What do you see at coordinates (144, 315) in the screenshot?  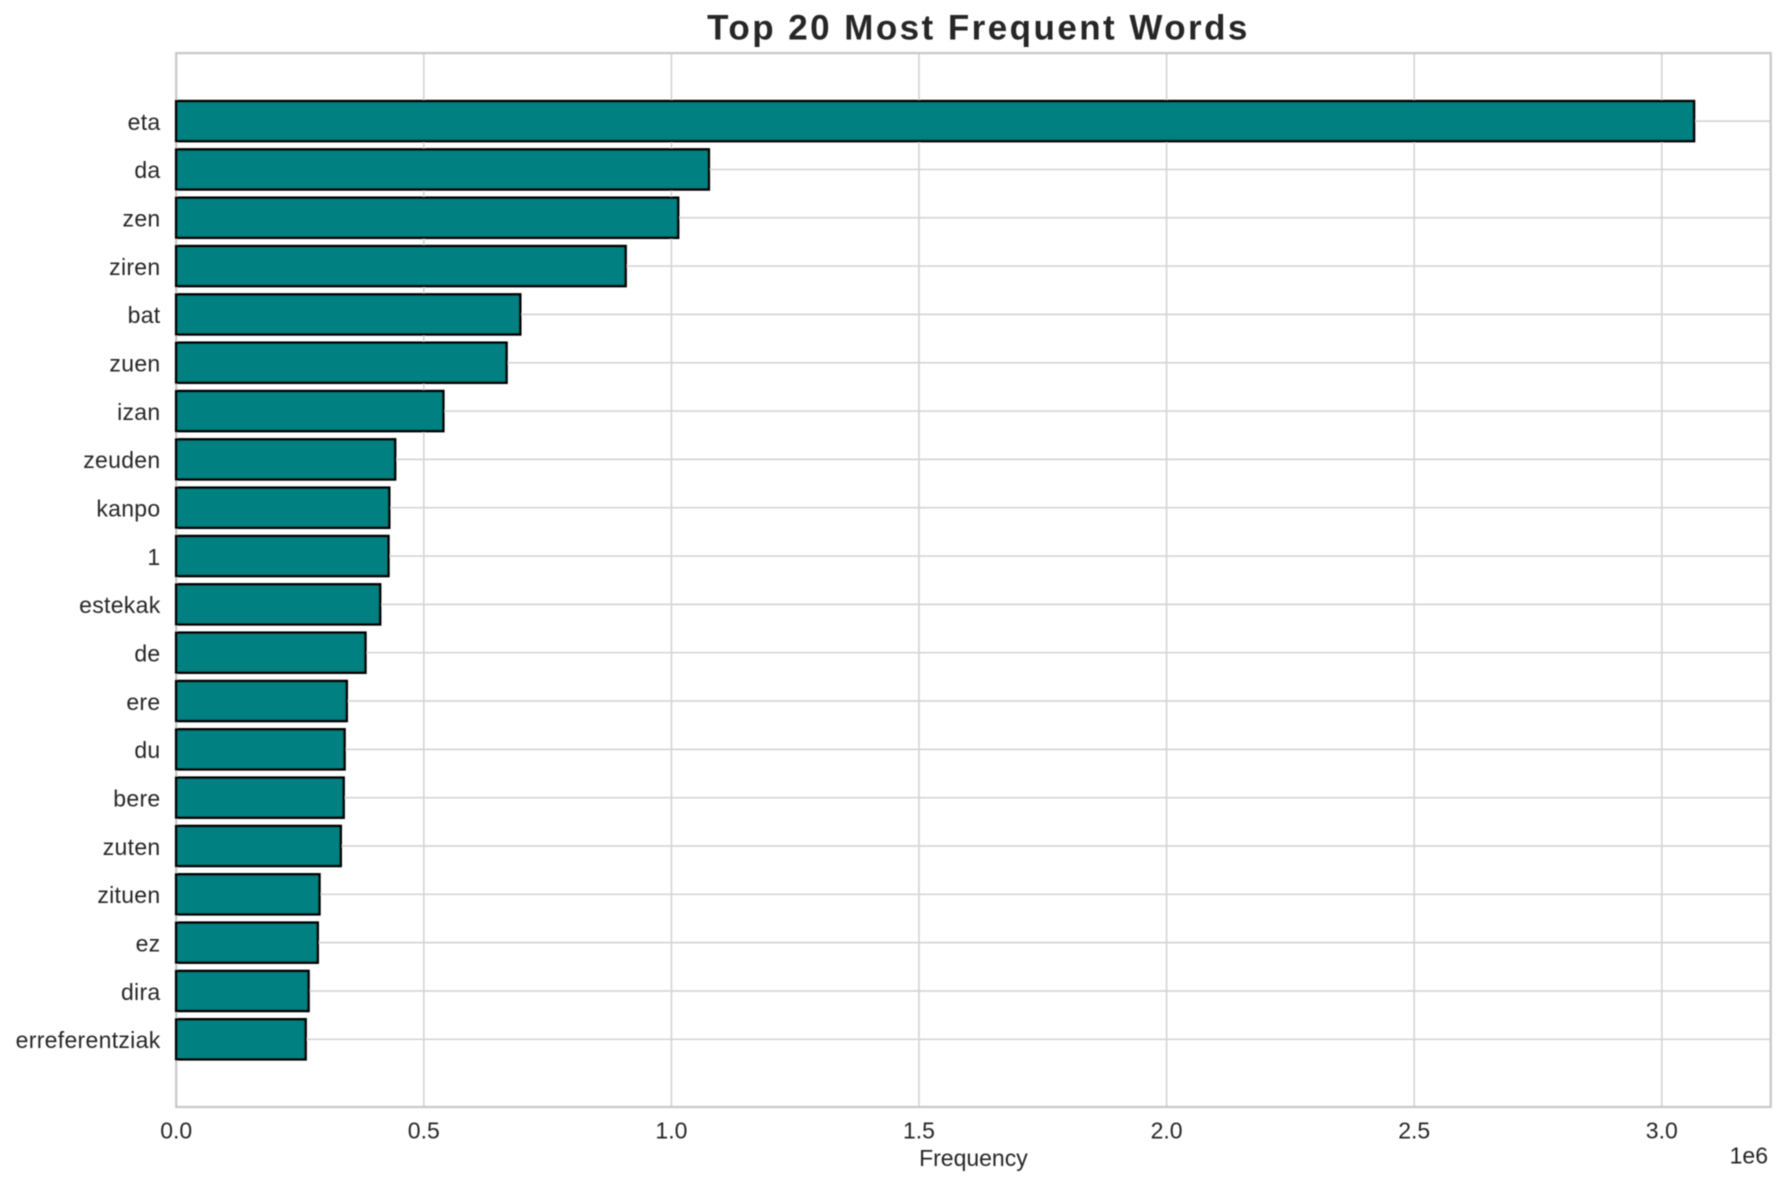 I see `svg-text: bat` at bounding box center [144, 315].